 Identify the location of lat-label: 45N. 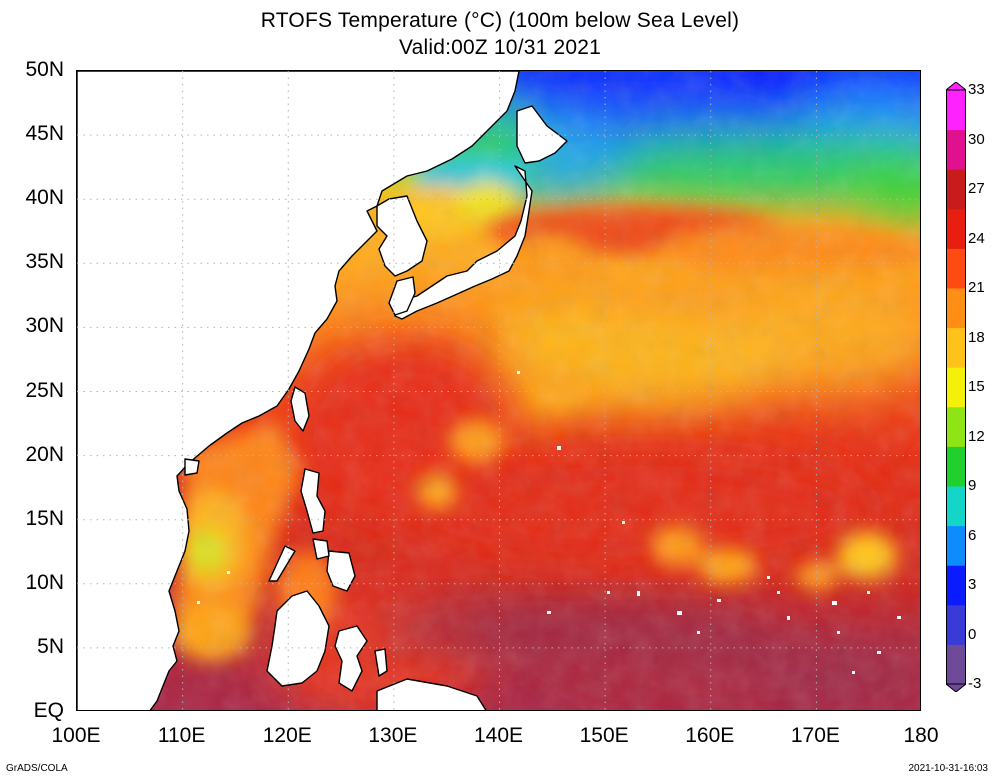
(44, 134).